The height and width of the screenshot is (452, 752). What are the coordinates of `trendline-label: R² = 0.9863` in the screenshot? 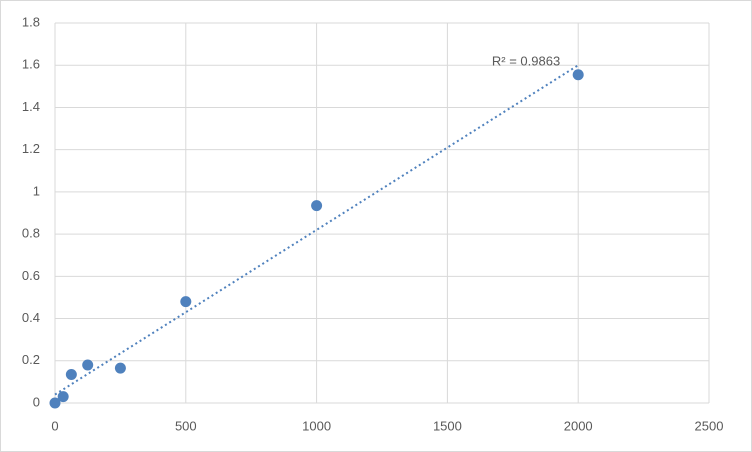 It's located at (526, 61).